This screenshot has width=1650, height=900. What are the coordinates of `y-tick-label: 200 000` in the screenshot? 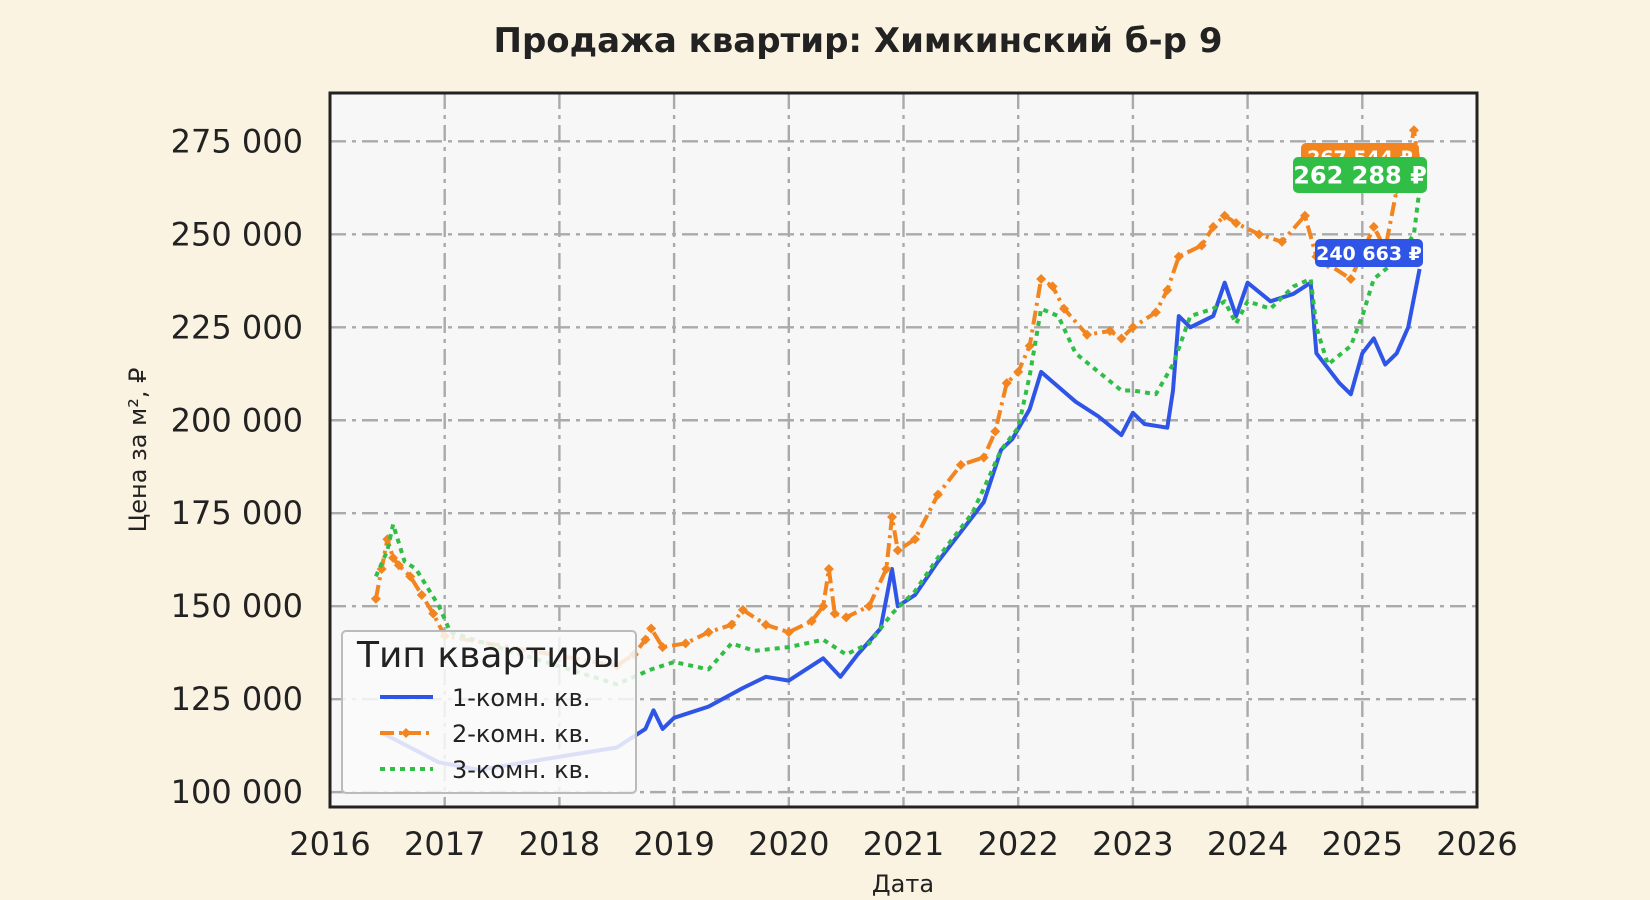 It's located at (237, 420).